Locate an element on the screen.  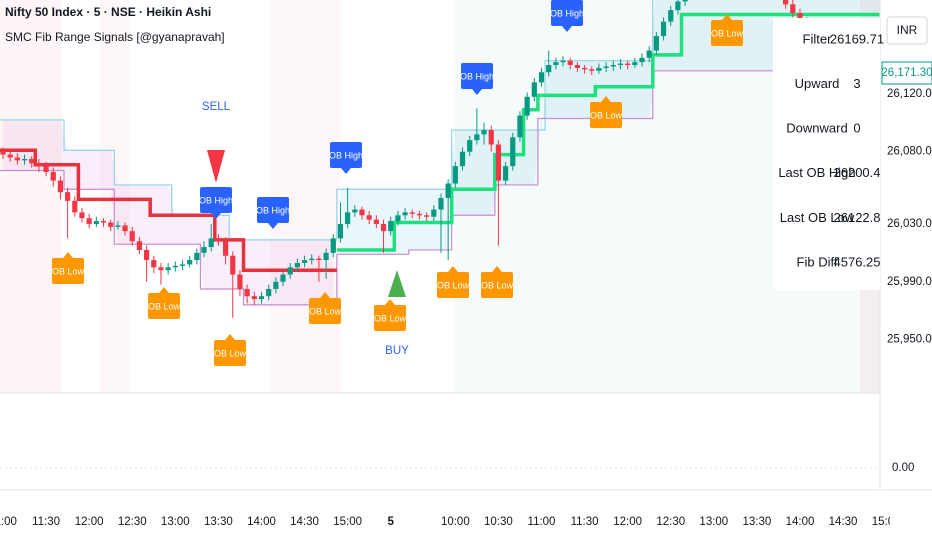
y-tick-label: 26,030.00 is located at coordinates (909, 224).